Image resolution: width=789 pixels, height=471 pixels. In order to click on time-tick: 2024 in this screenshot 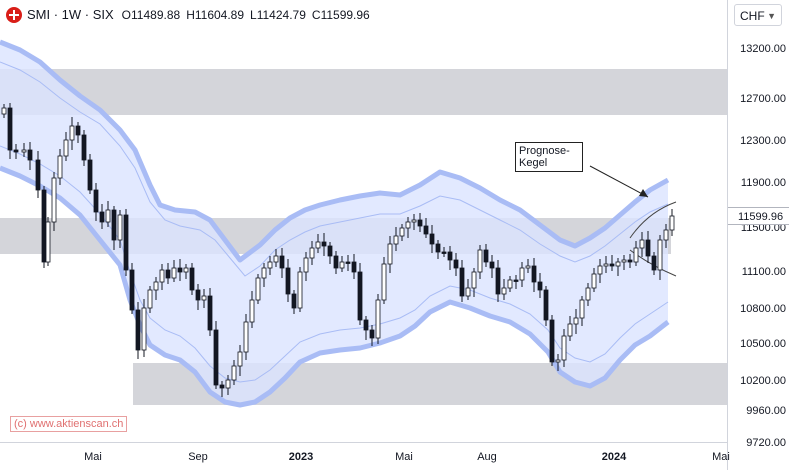, I will do `click(614, 457)`.